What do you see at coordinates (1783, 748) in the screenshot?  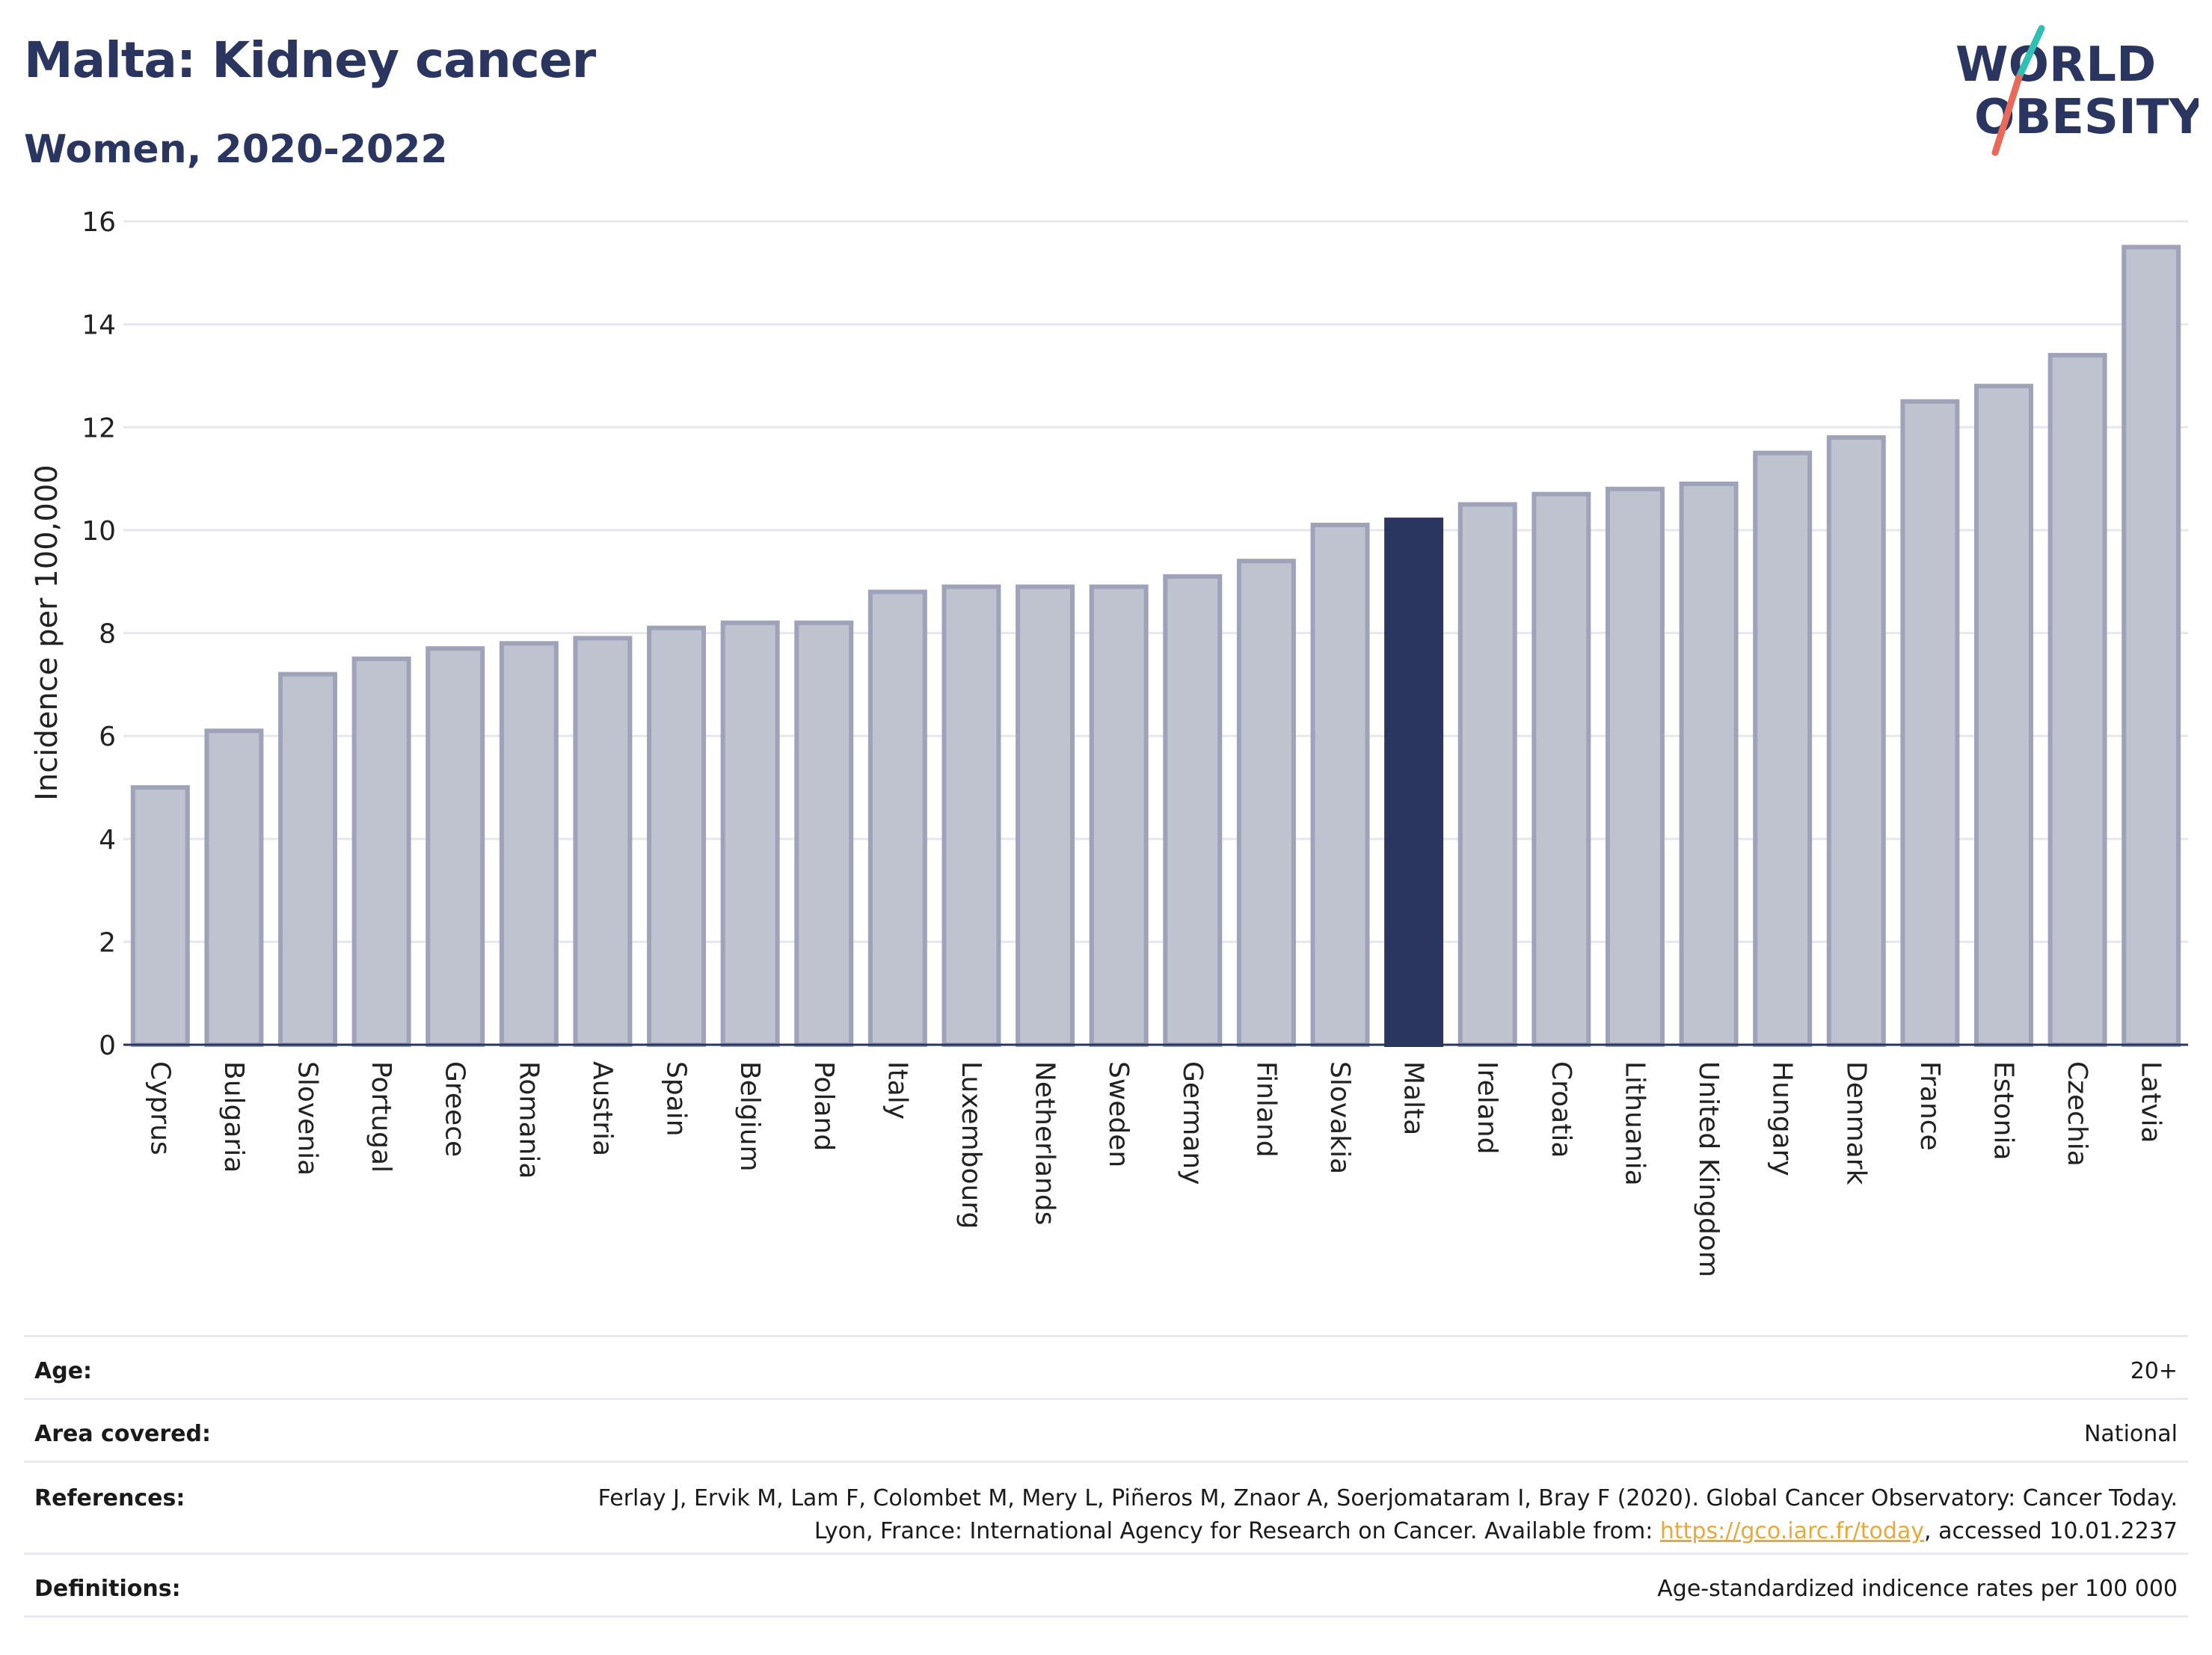 I see `bar-hungary` at bounding box center [1783, 748].